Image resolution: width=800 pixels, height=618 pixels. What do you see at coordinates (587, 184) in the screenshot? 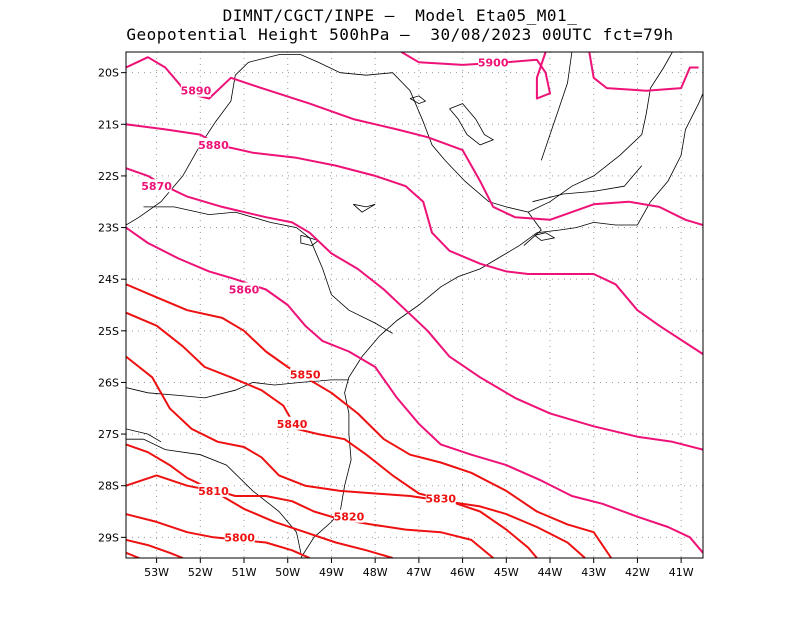
I see `rj-interior` at bounding box center [587, 184].